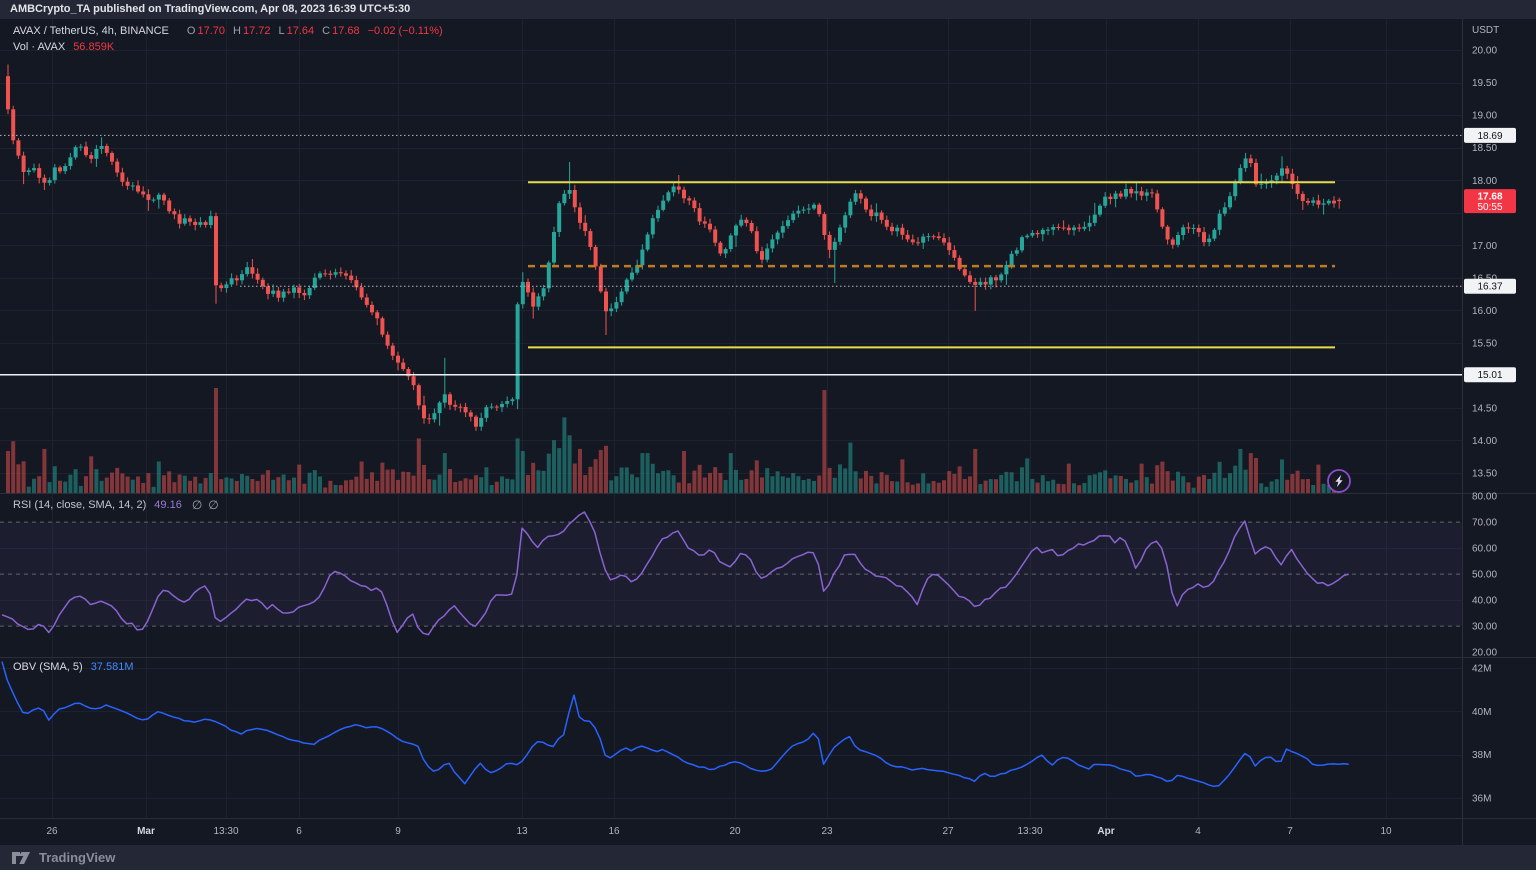 The height and width of the screenshot is (870, 1536). I want to click on svg-text: 19.50, so click(1484, 83).